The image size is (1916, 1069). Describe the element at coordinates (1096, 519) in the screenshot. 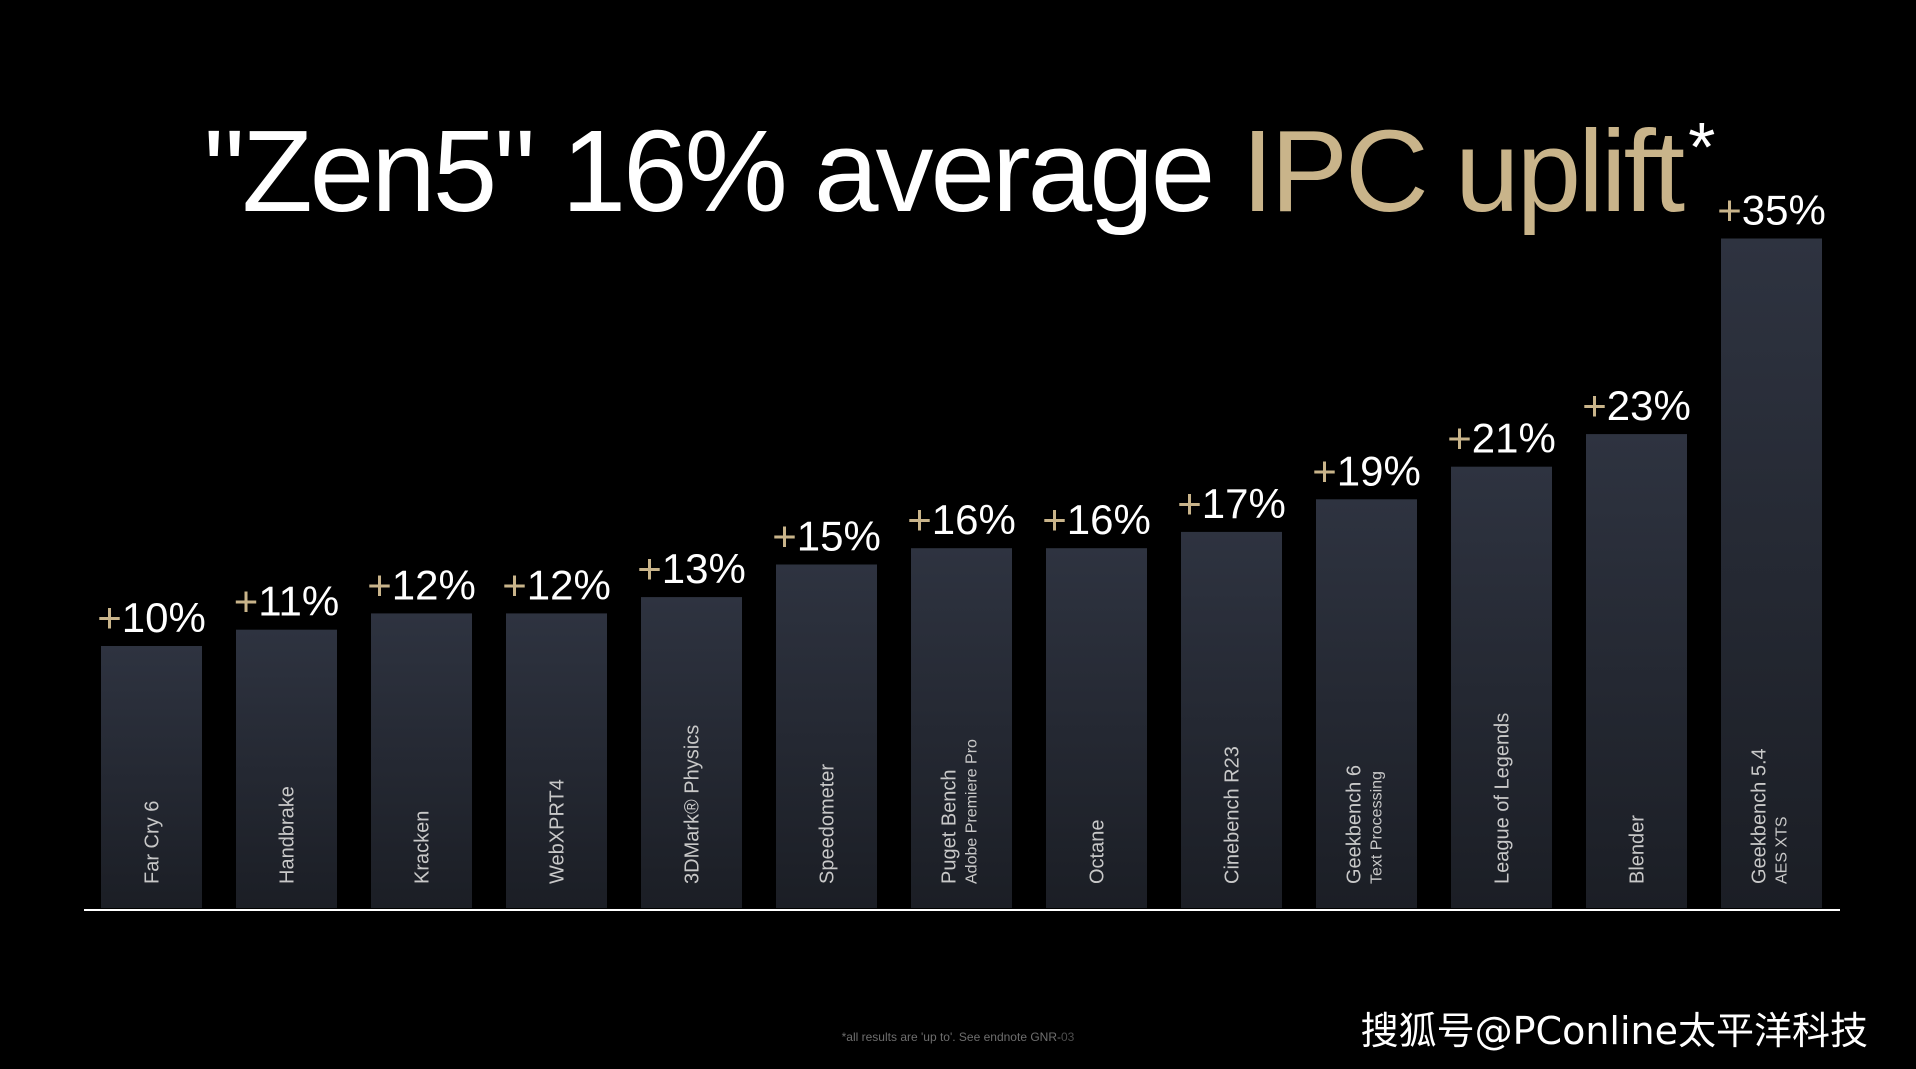

I see `value-label-8: +16%` at that location.